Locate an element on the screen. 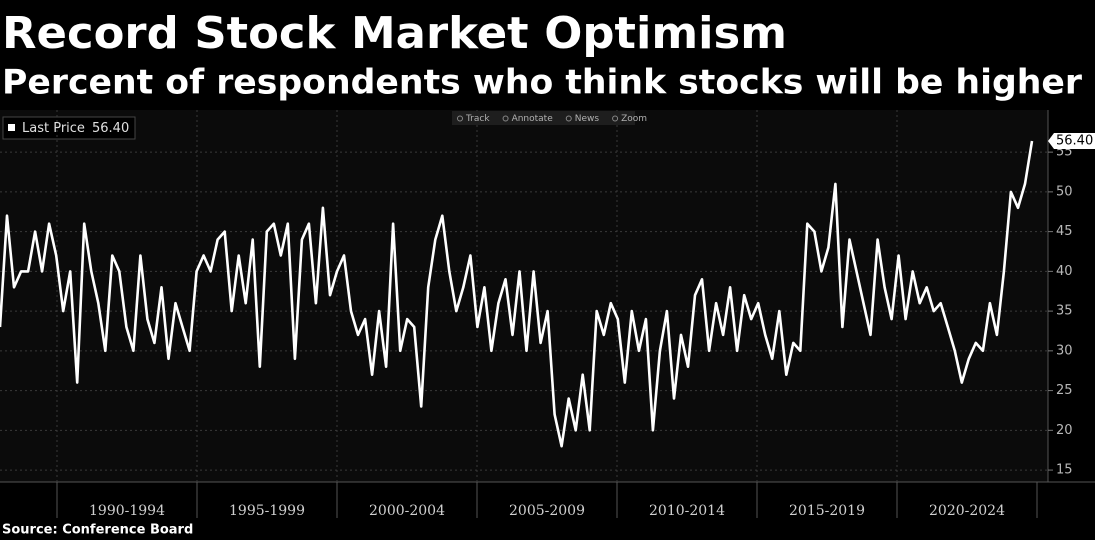  legend-label: Last Price is located at coordinates (53, 128).